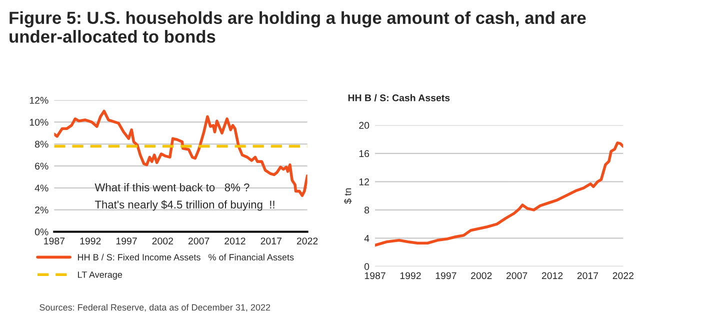  I want to click on y-tick-label: 0, so click(367, 266).